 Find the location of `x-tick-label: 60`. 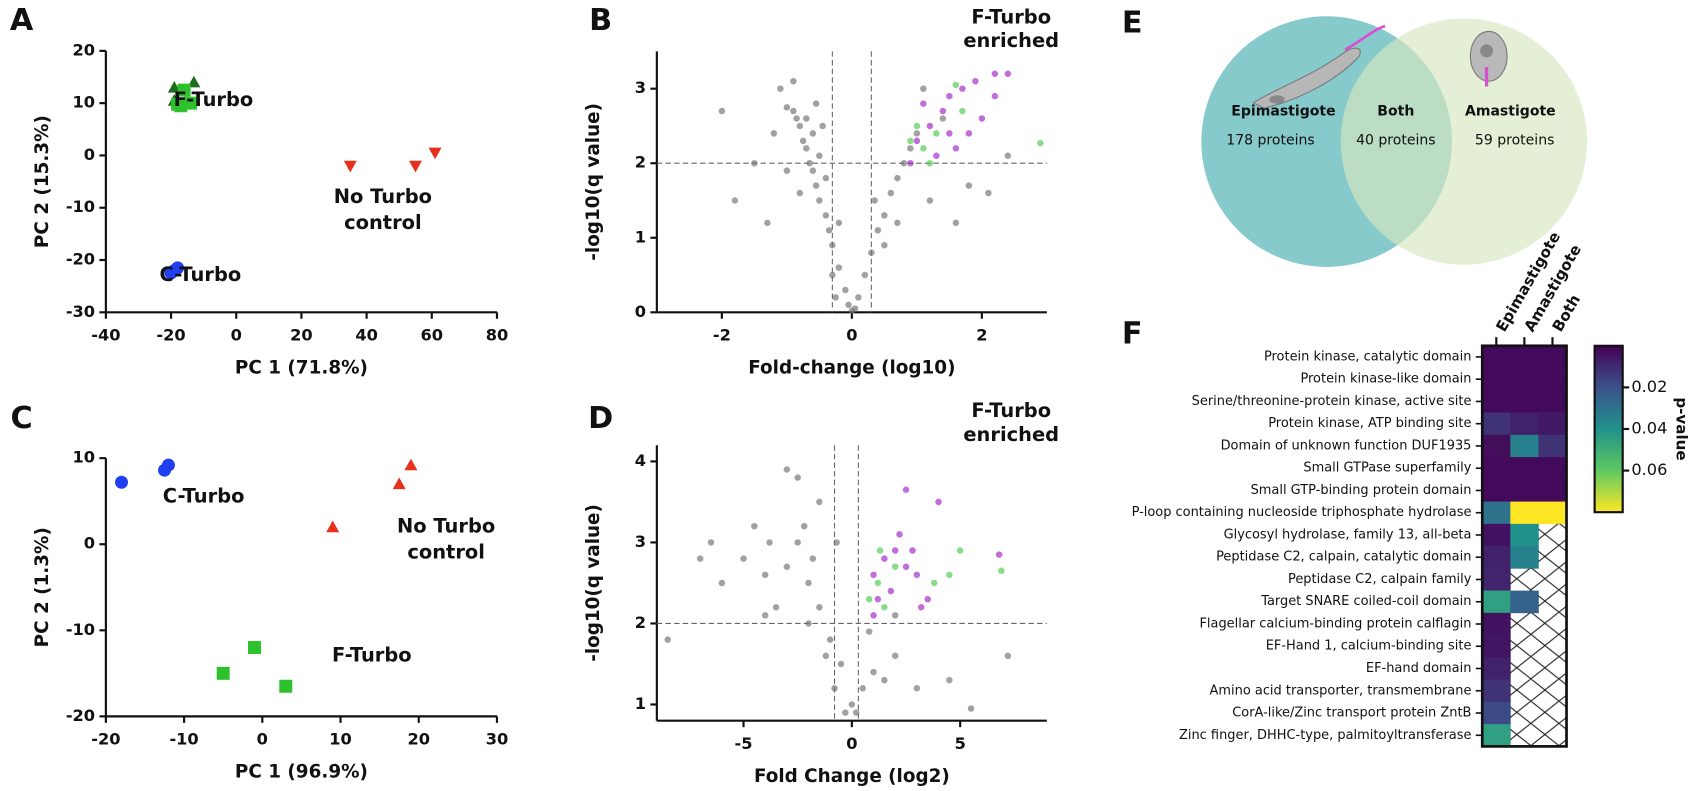

x-tick-label: 60 is located at coordinates (432, 335).